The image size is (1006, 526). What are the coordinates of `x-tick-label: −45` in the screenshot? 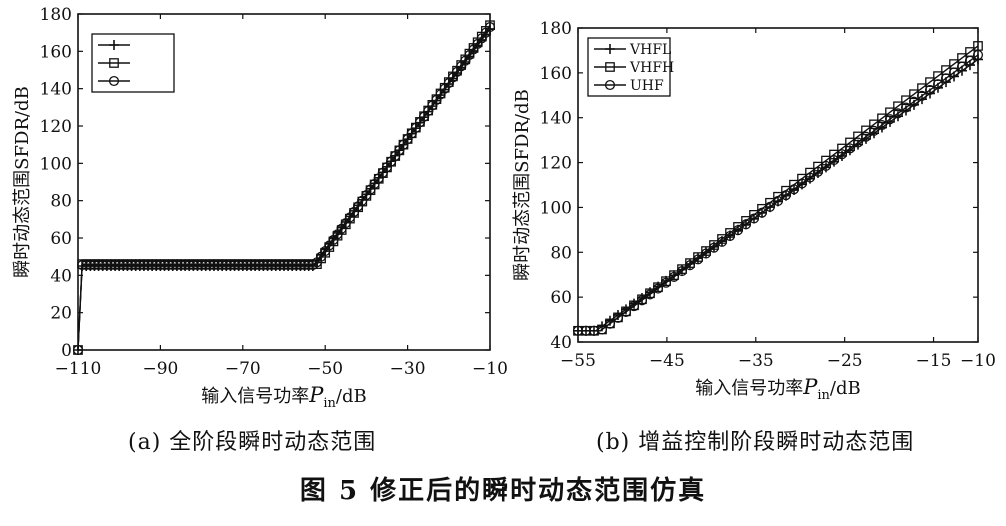 It's located at (667, 361).